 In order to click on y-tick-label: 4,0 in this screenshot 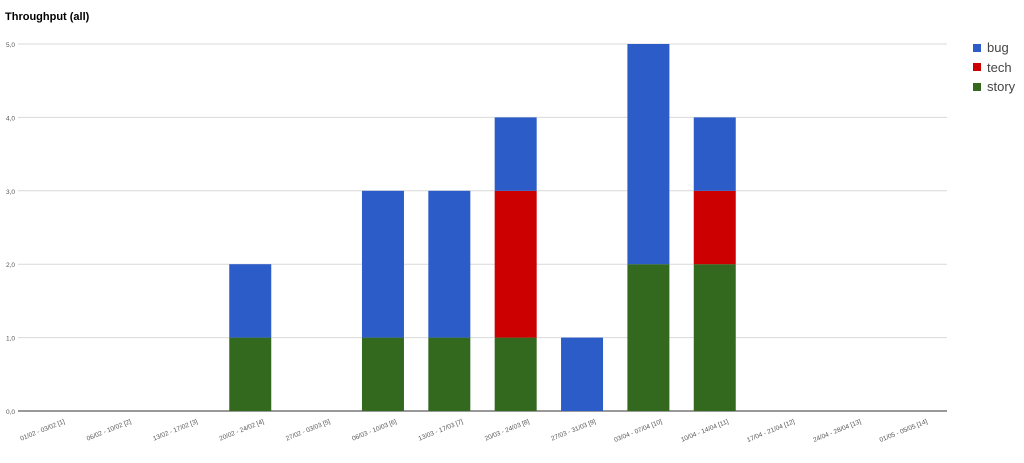, I will do `click(10, 118)`.